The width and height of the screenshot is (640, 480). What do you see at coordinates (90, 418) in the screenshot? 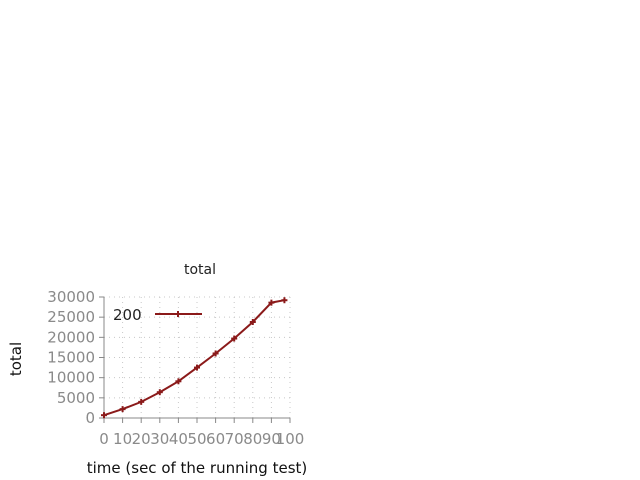
I see `y-tick-label: 0` at bounding box center [90, 418].